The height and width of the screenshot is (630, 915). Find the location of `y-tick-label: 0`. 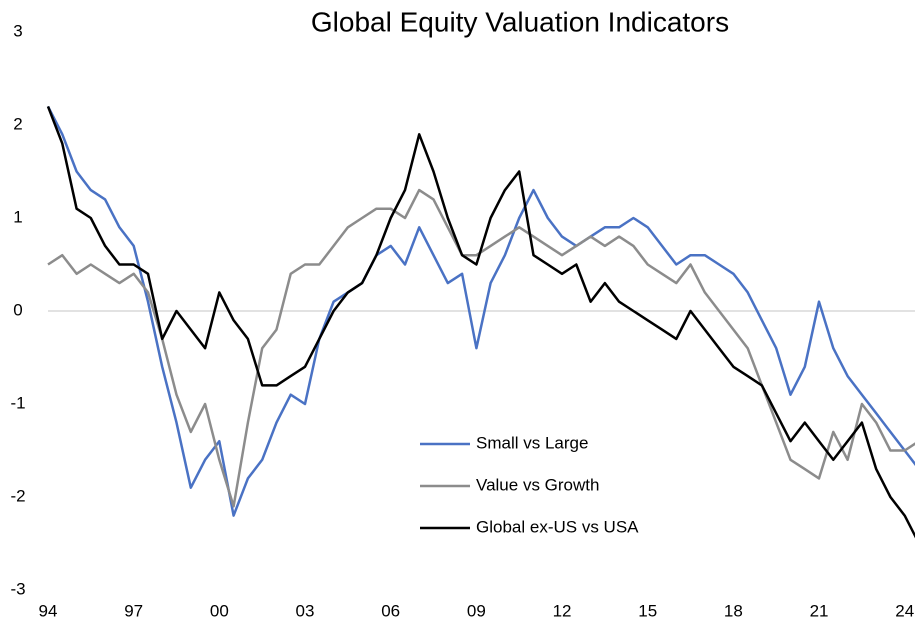

y-tick-label: 0 is located at coordinates (17, 309).